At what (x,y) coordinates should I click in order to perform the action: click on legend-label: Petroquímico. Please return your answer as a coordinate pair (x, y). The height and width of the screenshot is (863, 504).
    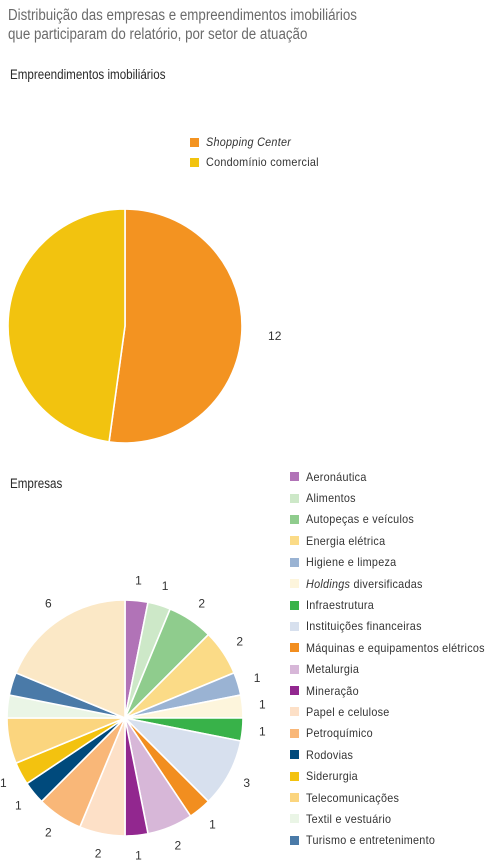
    Looking at the image, I should click on (339, 733).